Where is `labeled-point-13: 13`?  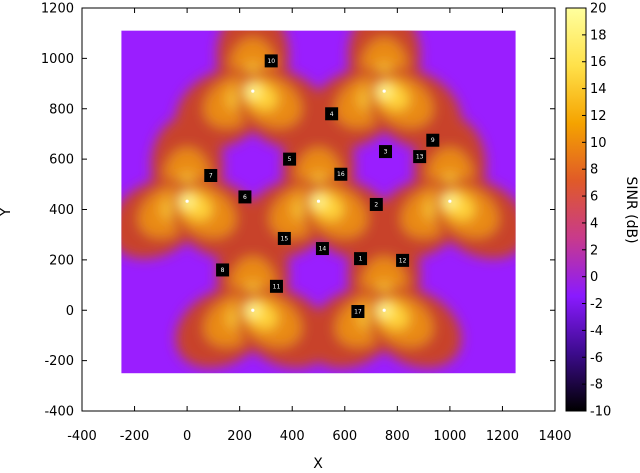
labeled-point-13: 13 is located at coordinates (420, 157).